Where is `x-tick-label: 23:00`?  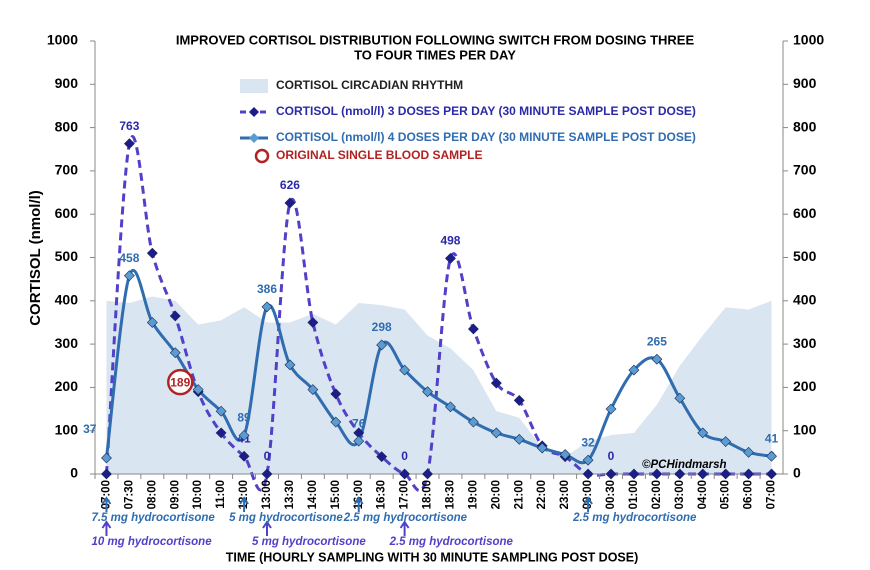 x-tick-label: 23:00 is located at coordinates (565, 494).